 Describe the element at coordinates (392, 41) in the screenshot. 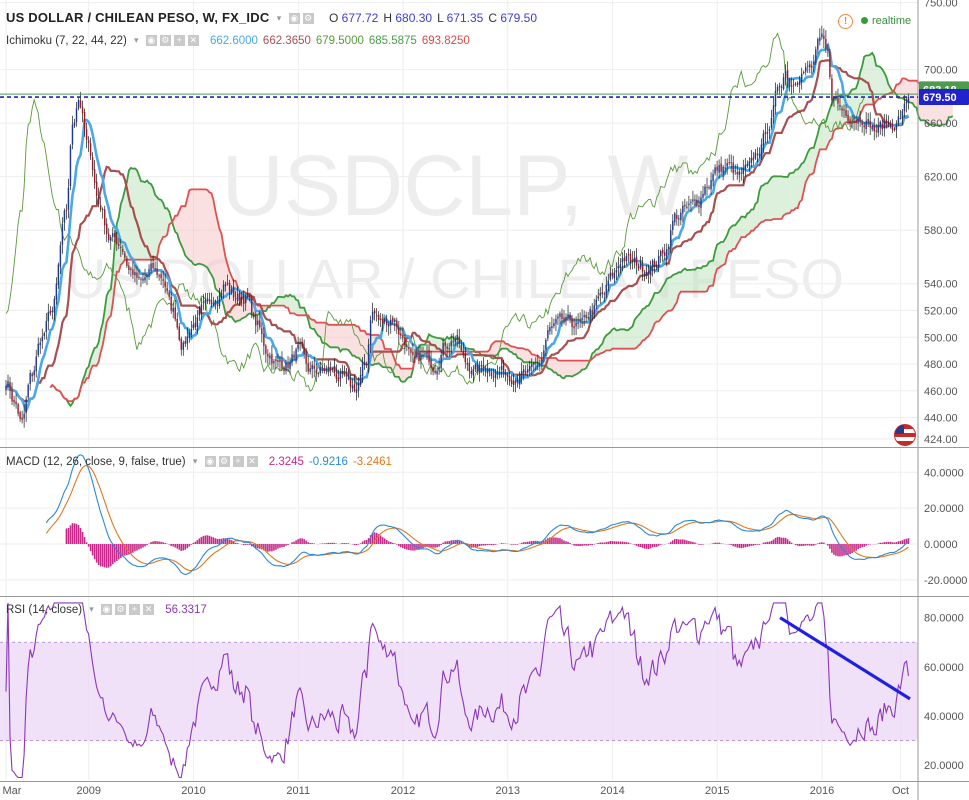

I see `legend-value: 685.5875` at that location.